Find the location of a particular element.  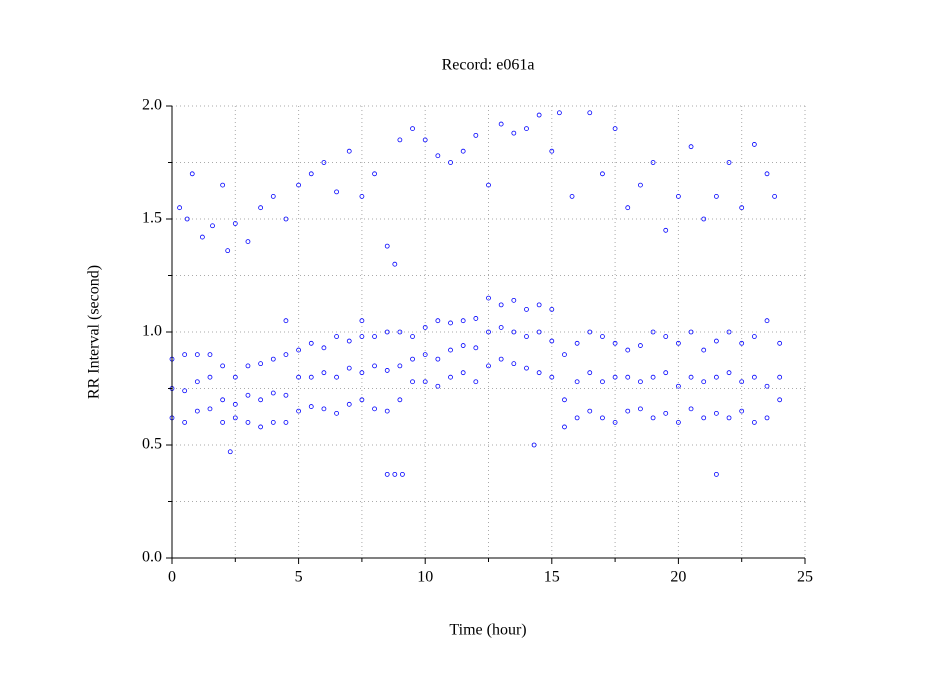

x-tick-label: 20 is located at coordinates (678, 577).